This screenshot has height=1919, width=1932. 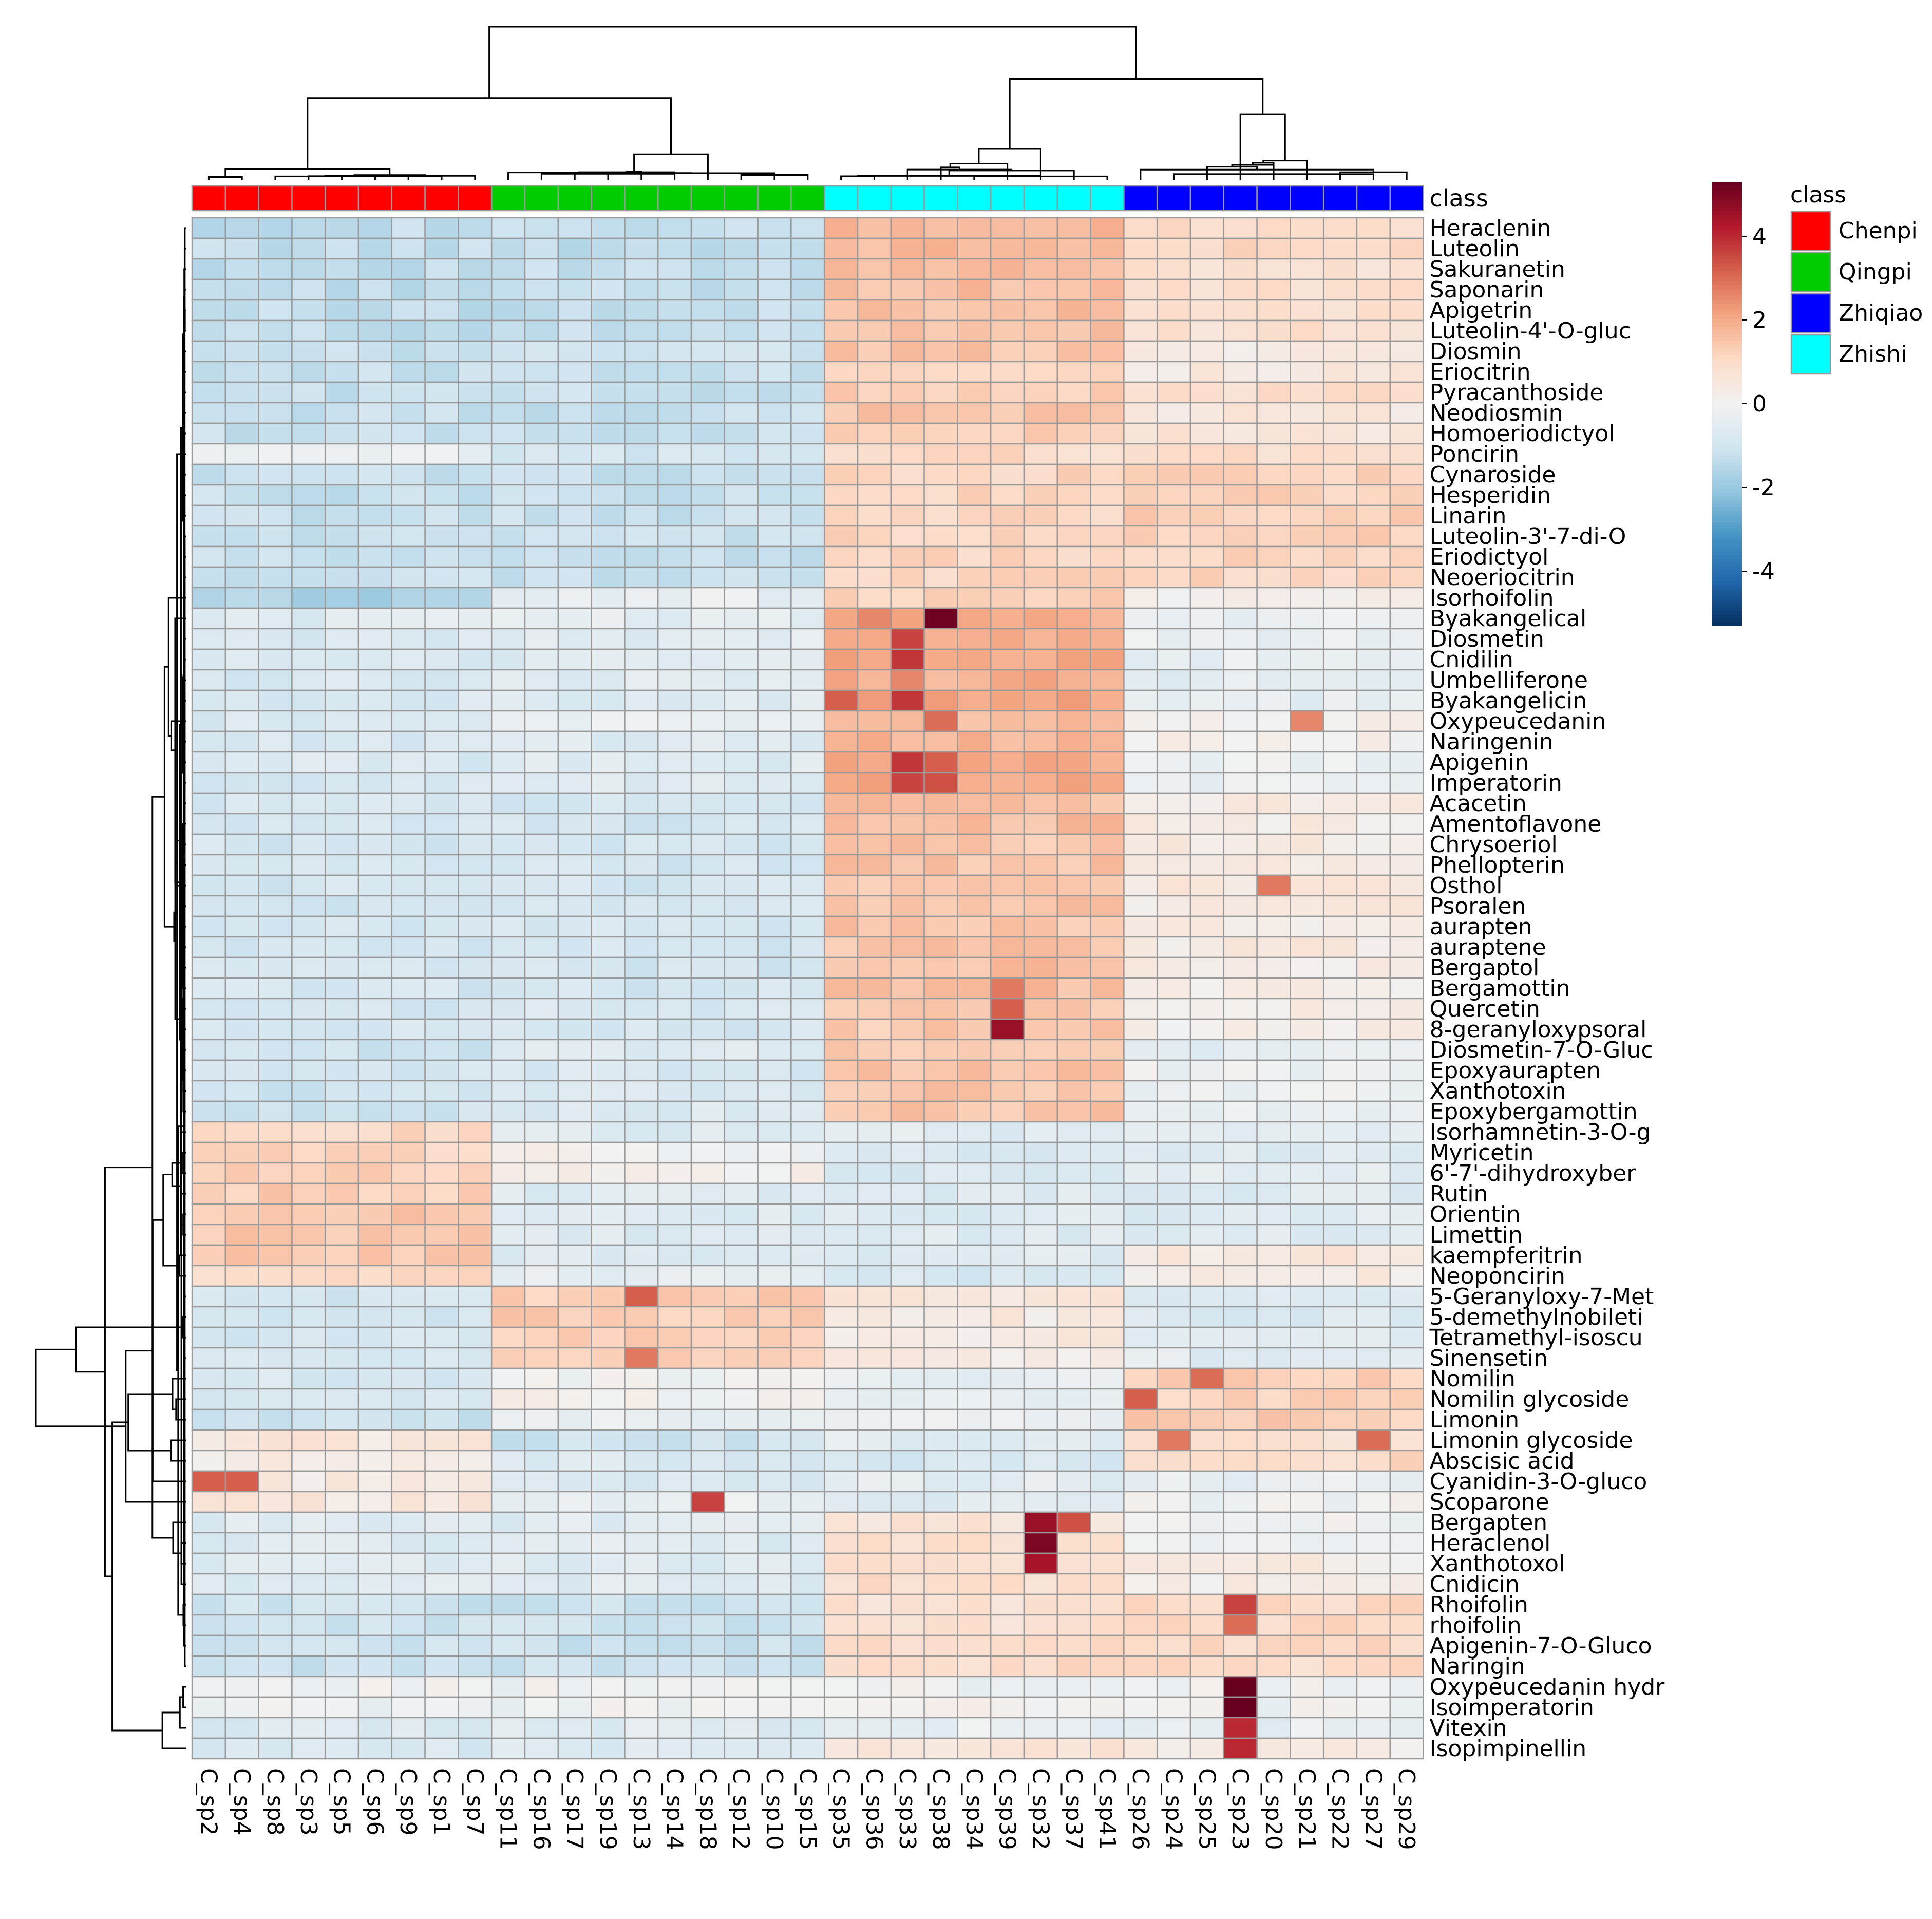 I want to click on row-label: Scoparone, so click(x=1489, y=1502).